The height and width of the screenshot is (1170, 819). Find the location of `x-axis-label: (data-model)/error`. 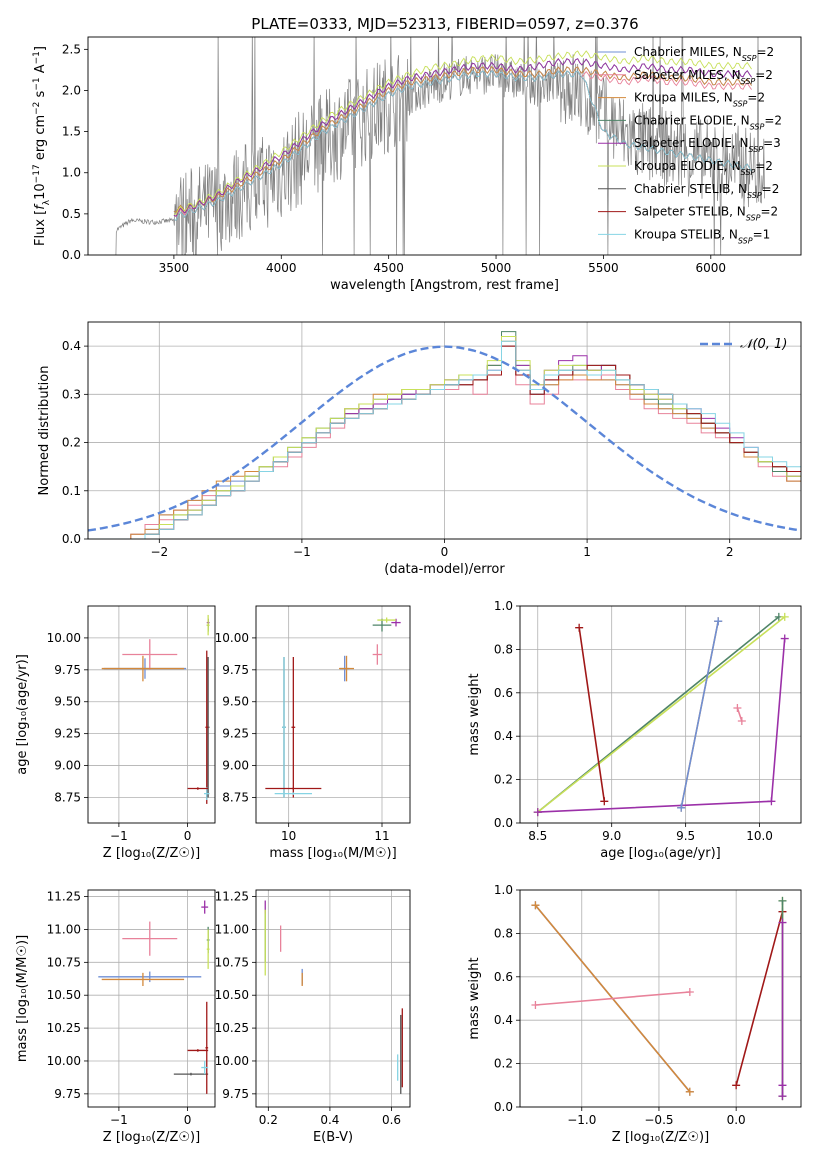

x-axis-label: (data-model)/error is located at coordinates (444, 569).